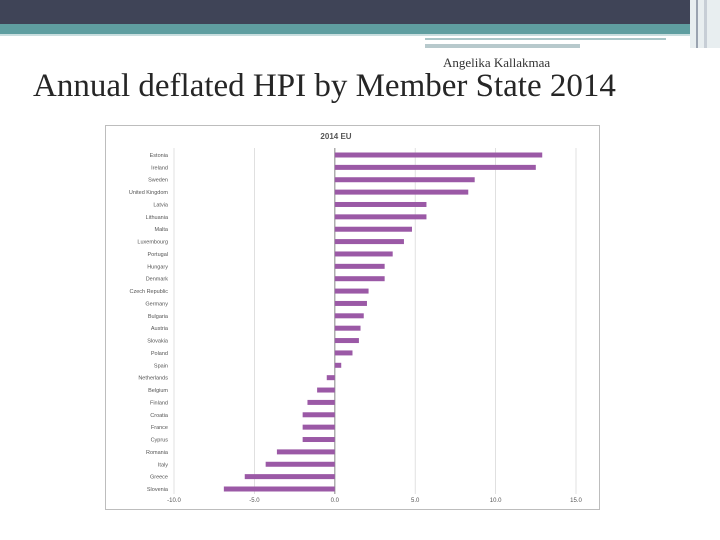 The image size is (720, 540). Describe the element at coordinates (148, 292) in the screenshot. I see `category-label: Czech Republic` at that location.